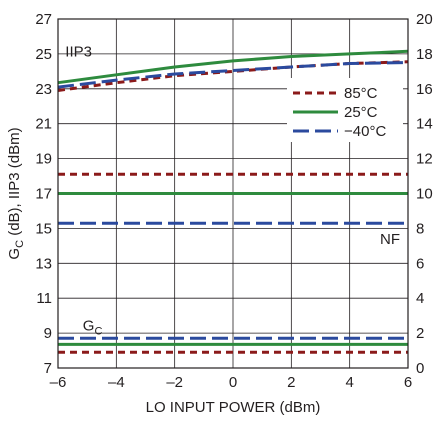 The image size is (444, 425). I want to click on legend-label: 85°C, so click(361, 93).